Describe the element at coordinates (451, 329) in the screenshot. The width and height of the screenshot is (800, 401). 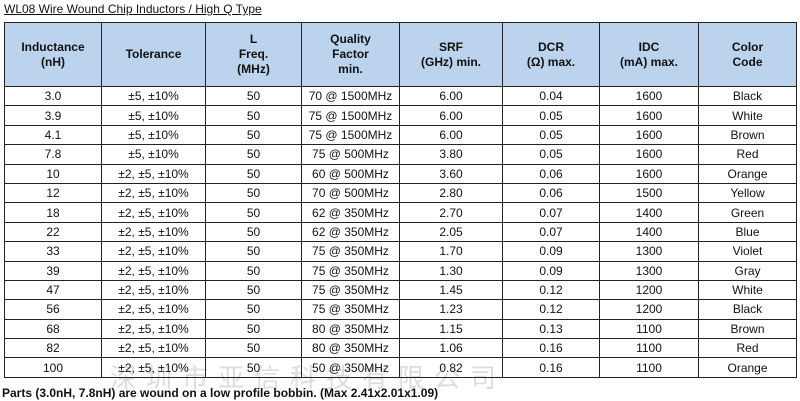
I see `cell-srf: 1.15` at that location.